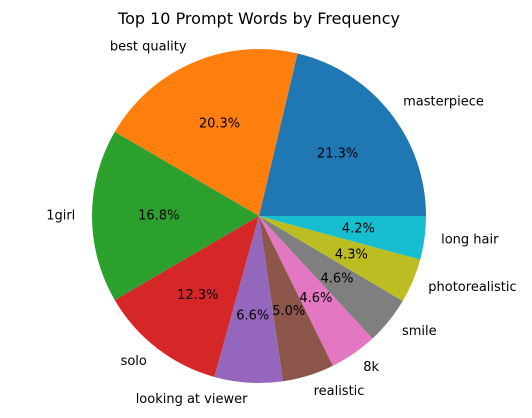 This screenshot has width=532, height=418. What do you see at coordinates (351, 254) in the screenshot?
I see `pct-label-photorealistic: 4.3%` at bounding box center [351, 254].